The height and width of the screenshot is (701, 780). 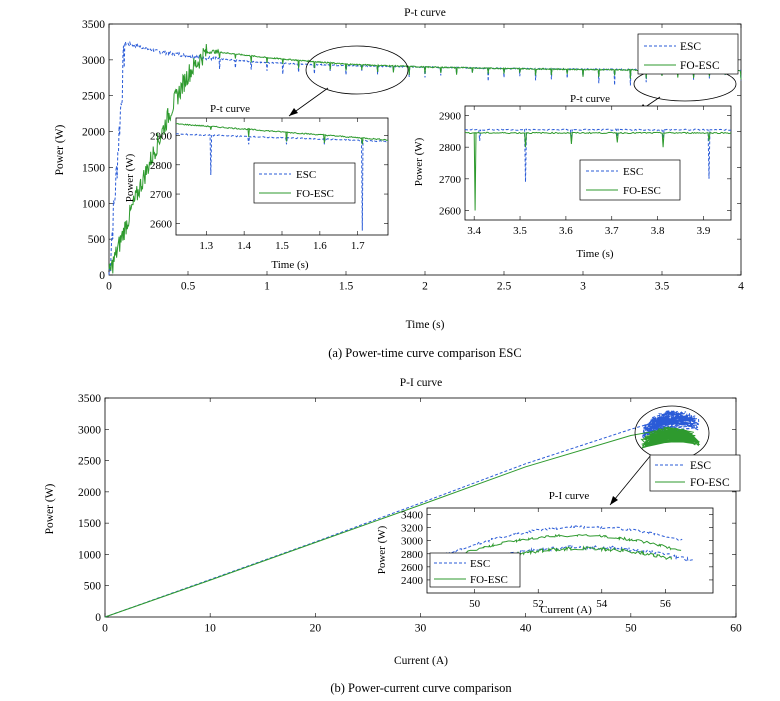 I want to click on pi-ytick-label: 1000, so click(x=89, y=555).